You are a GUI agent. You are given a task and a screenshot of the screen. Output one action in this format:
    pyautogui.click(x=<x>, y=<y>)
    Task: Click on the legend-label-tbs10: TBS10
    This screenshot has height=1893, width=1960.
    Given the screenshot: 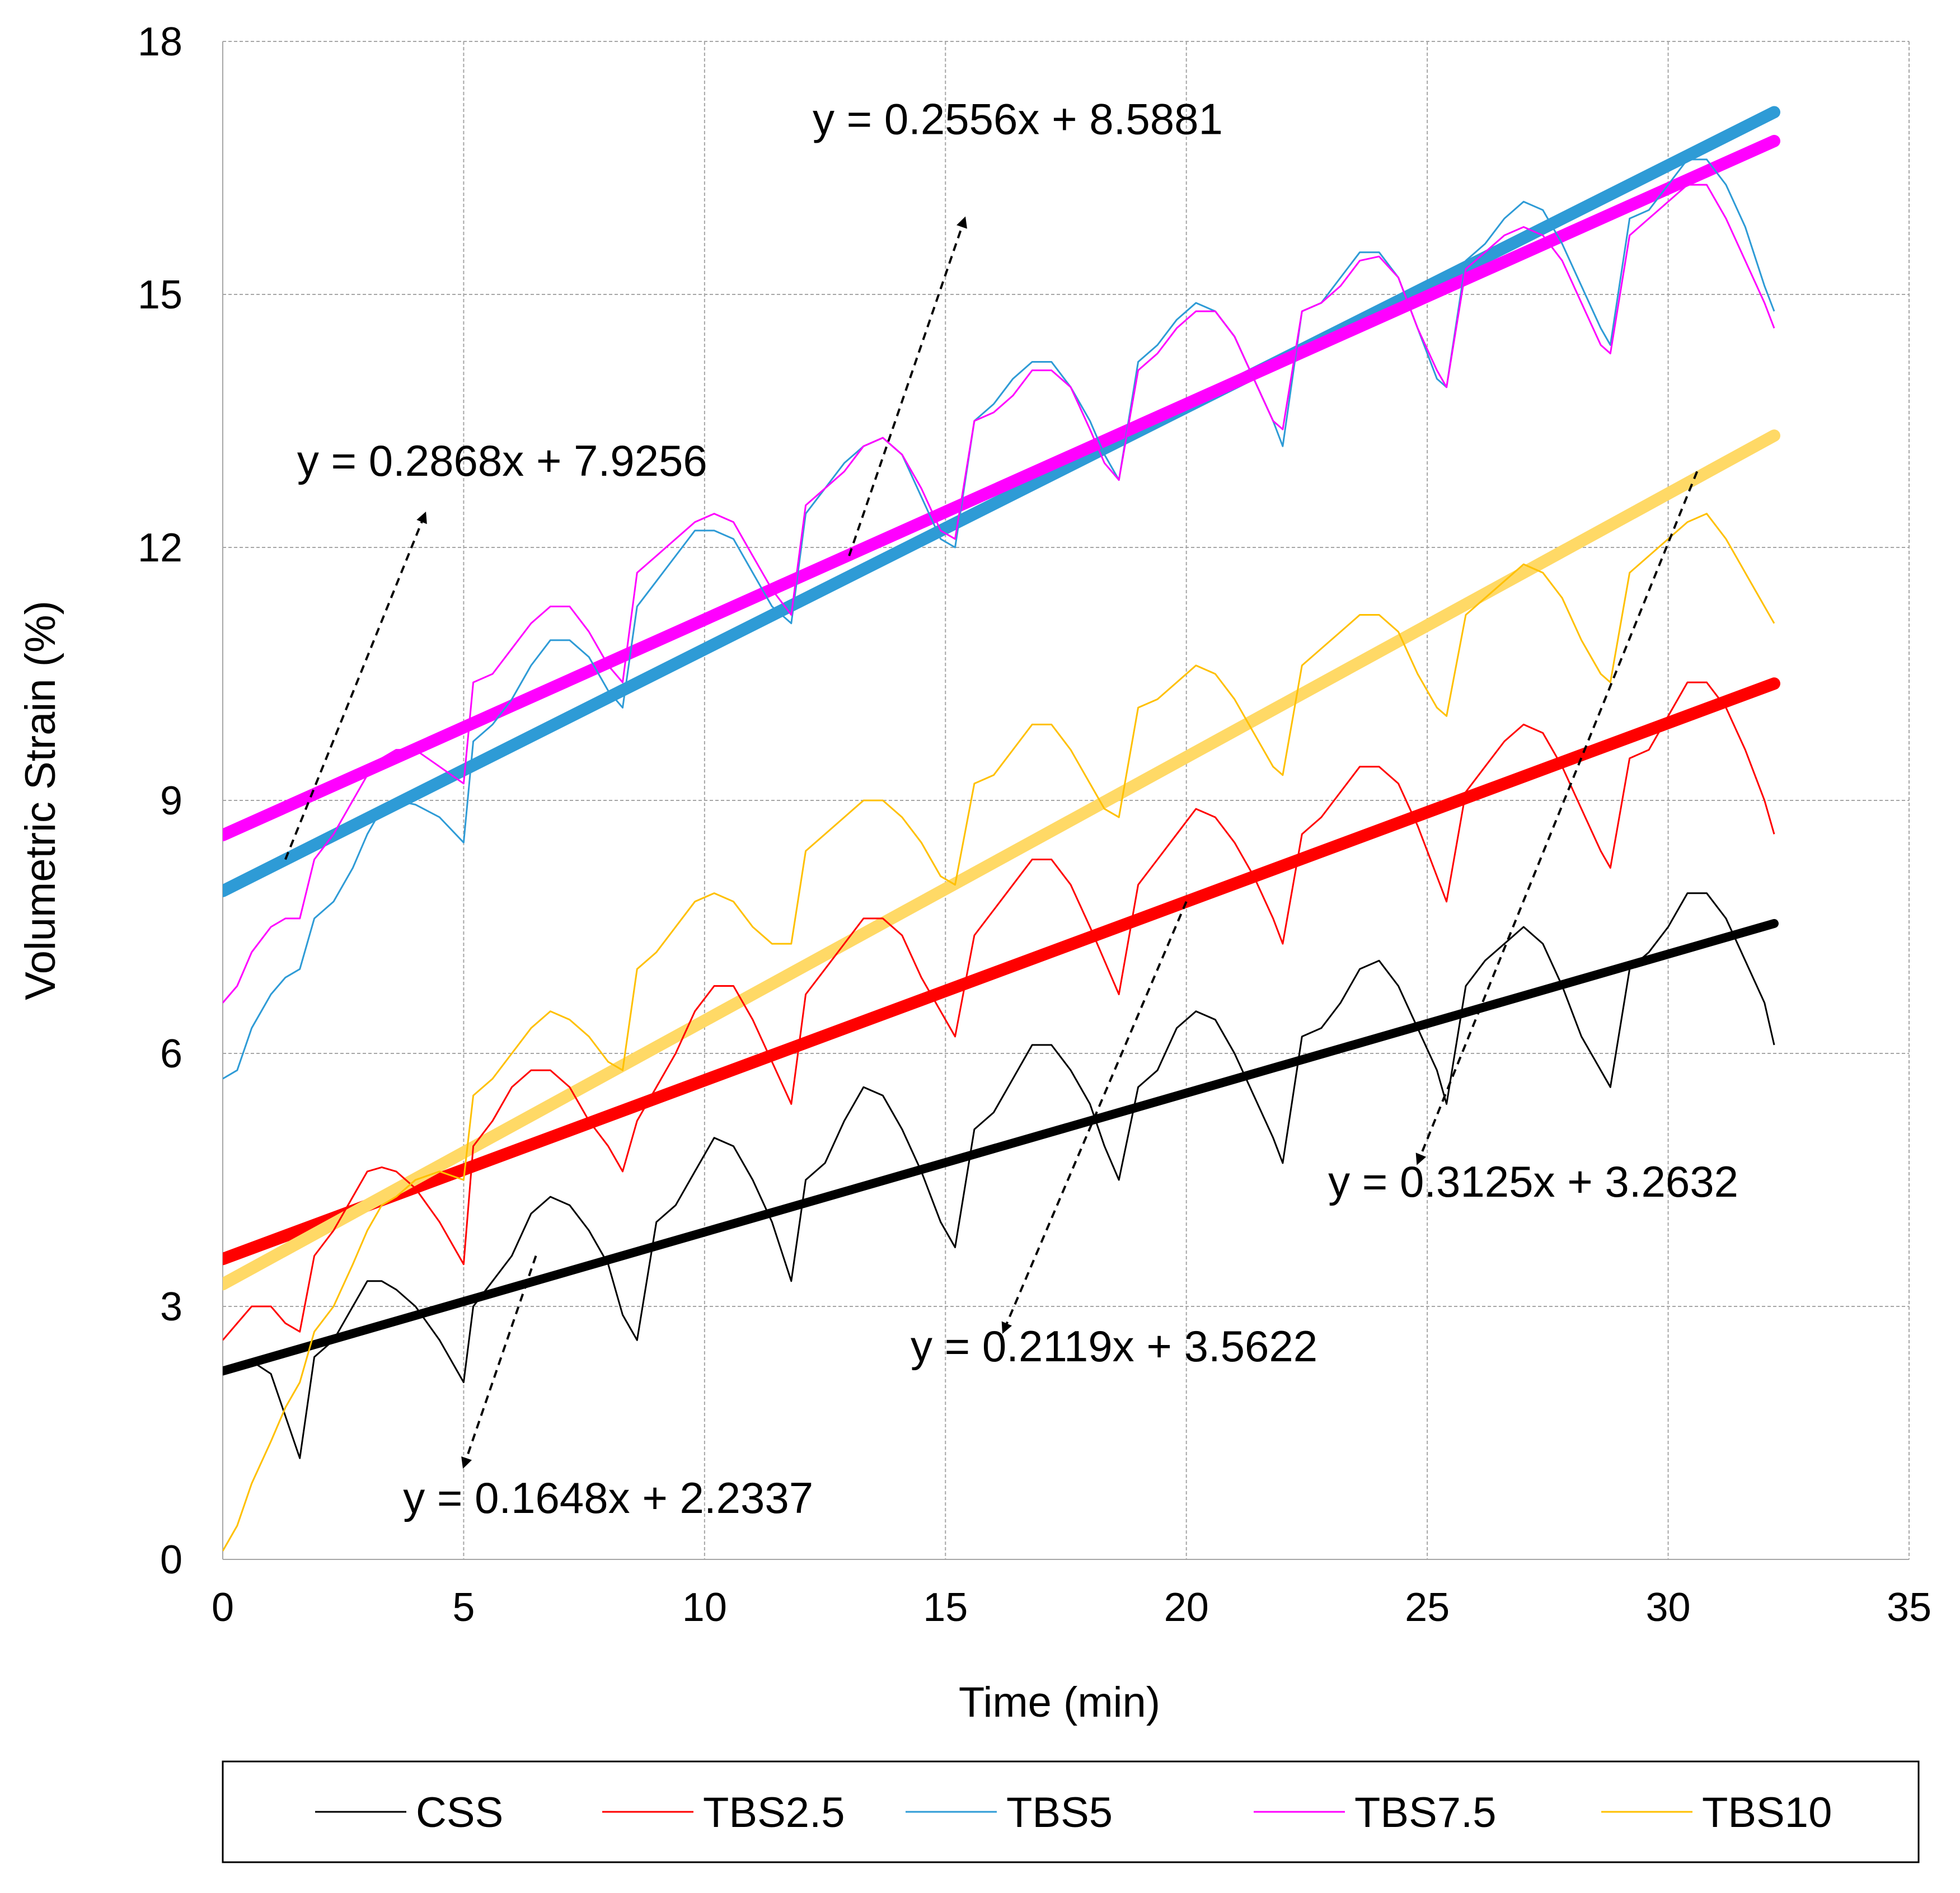 What is the action you would take?
    pyautogui.click(x=1767, y=1812)
    